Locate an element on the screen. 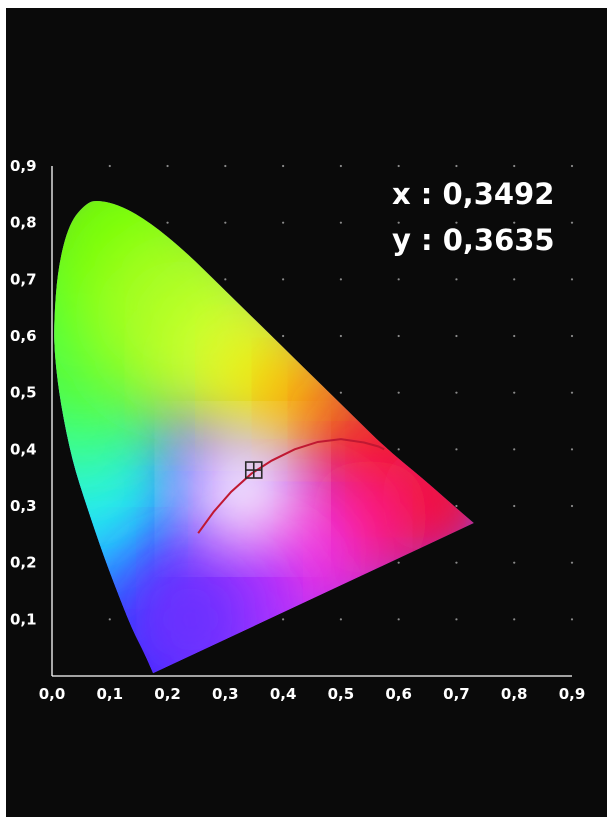 The width and height of the screenshot is (613, 825). x-tick-label: 0,5 is located at coordinates (341, 694).